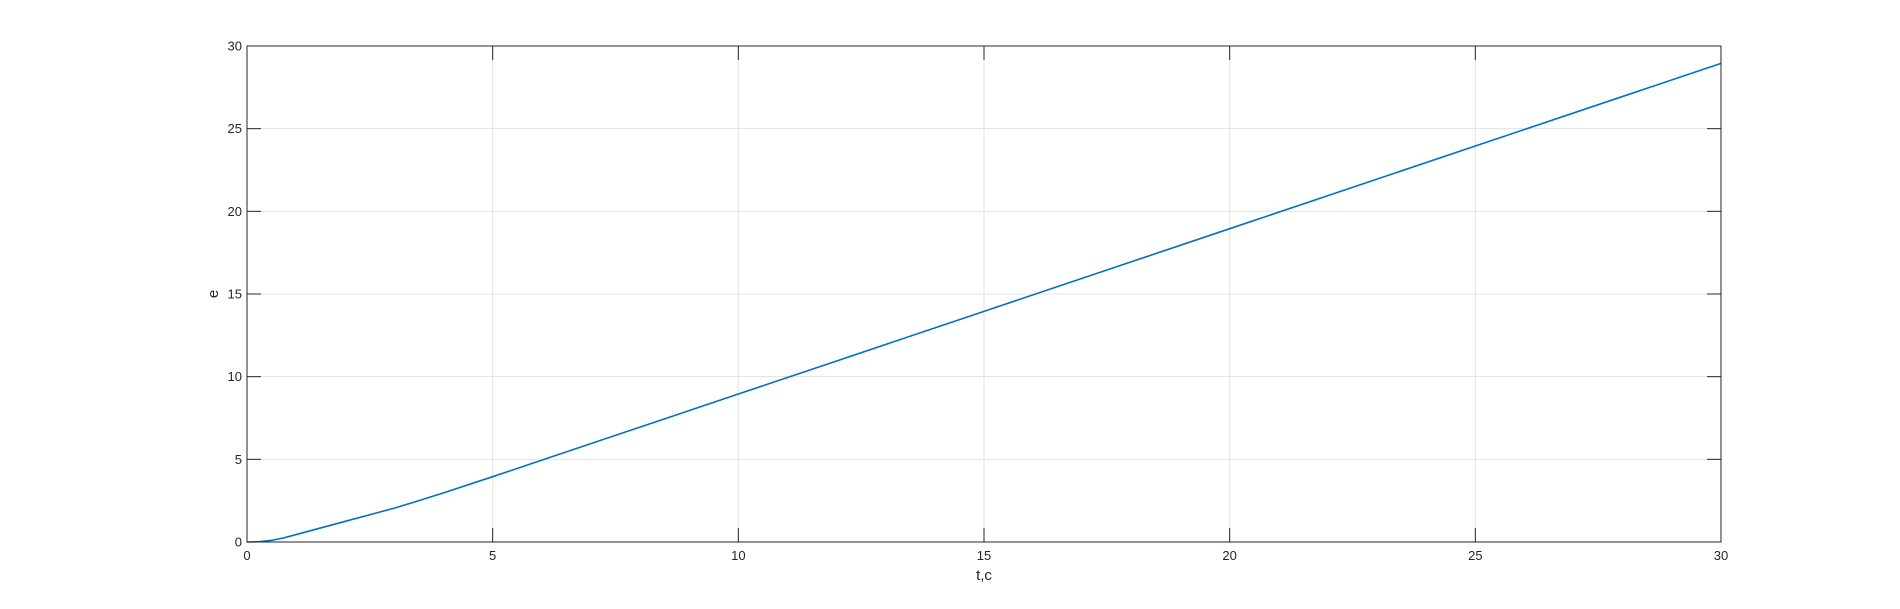 Image resolution: width=1900 pixels, height=609 pixels. I want to click on x-tick-label: 25, so click(1475, 555).